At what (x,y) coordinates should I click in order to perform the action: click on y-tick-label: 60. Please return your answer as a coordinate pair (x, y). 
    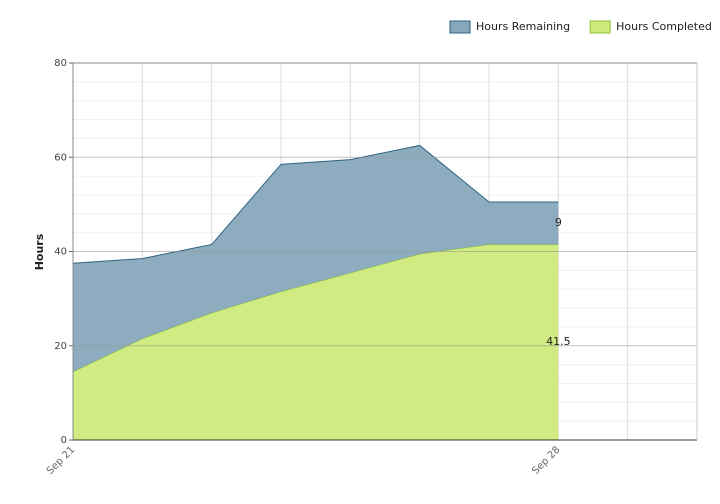
    Looking at the image, I should click on (60, 157).